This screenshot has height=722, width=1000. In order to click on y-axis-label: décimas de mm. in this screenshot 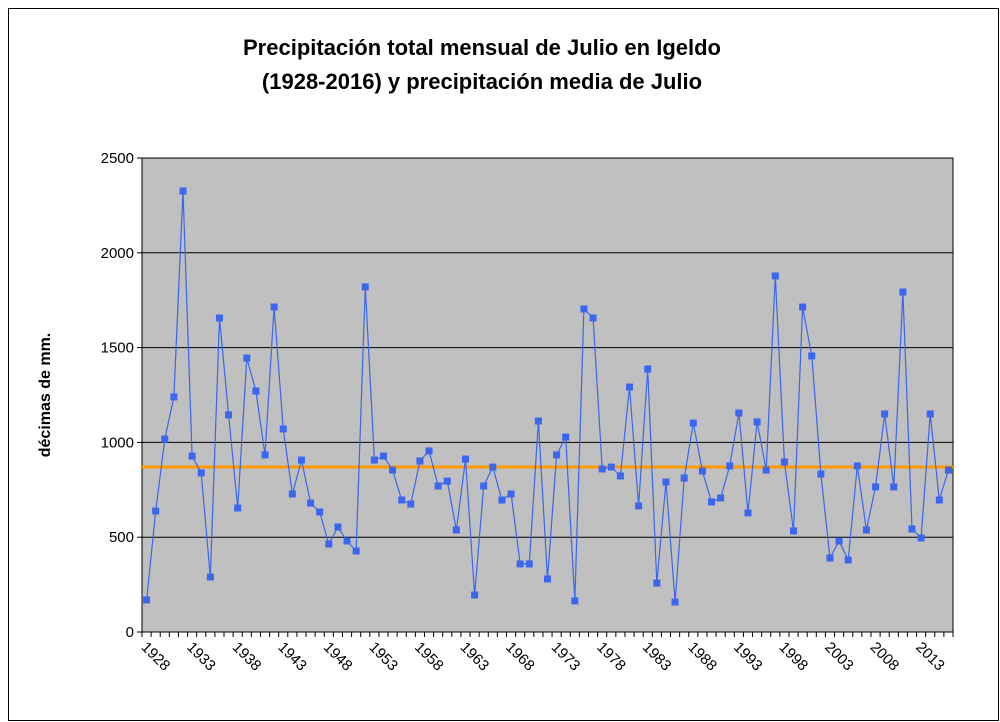, I will do `click(45, 395)`.